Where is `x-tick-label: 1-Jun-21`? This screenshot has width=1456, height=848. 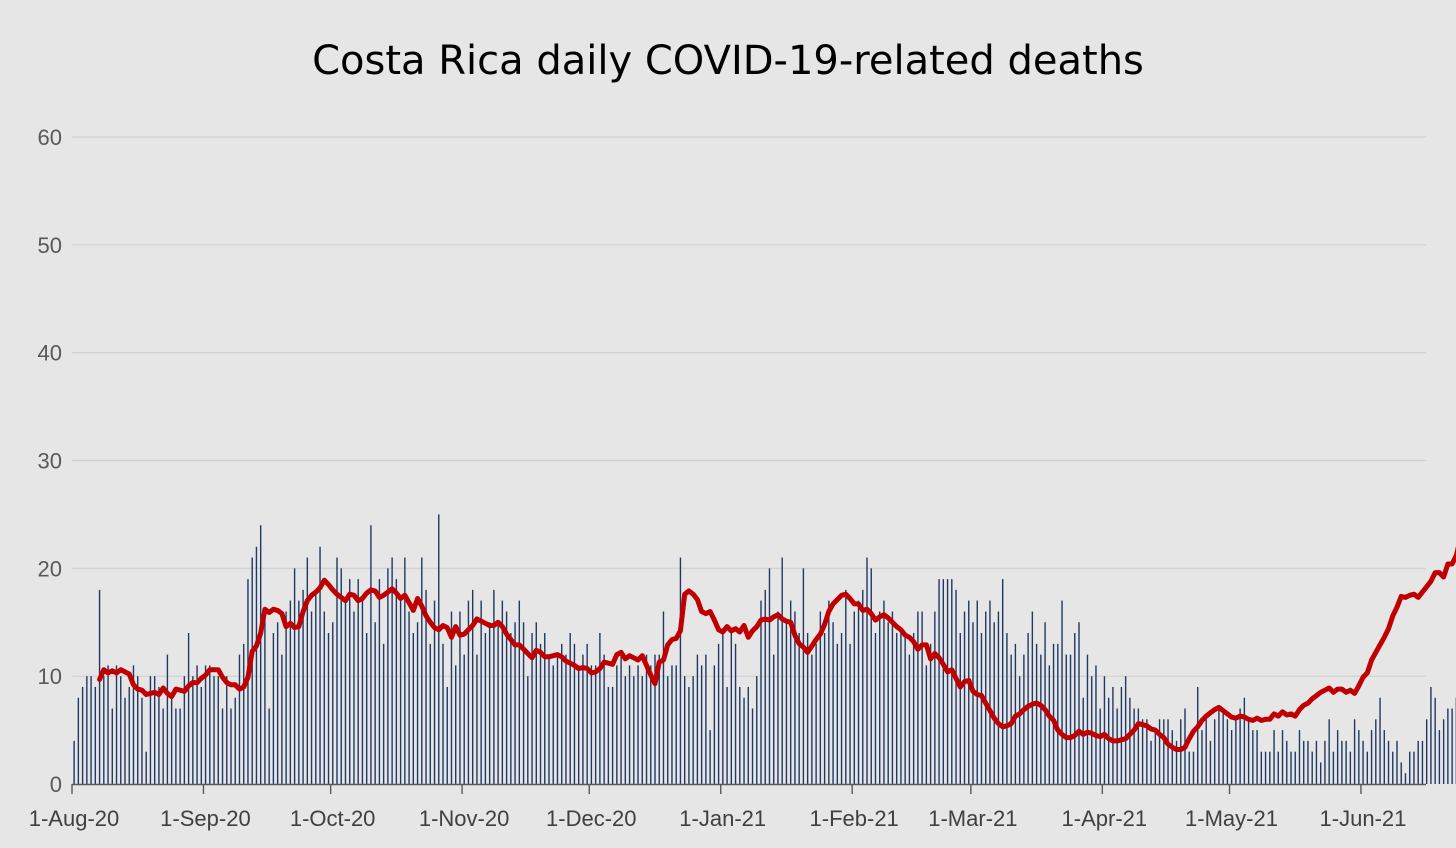 x-tick-label: 1-Jun-21 is located at coordinates (1363, 818).